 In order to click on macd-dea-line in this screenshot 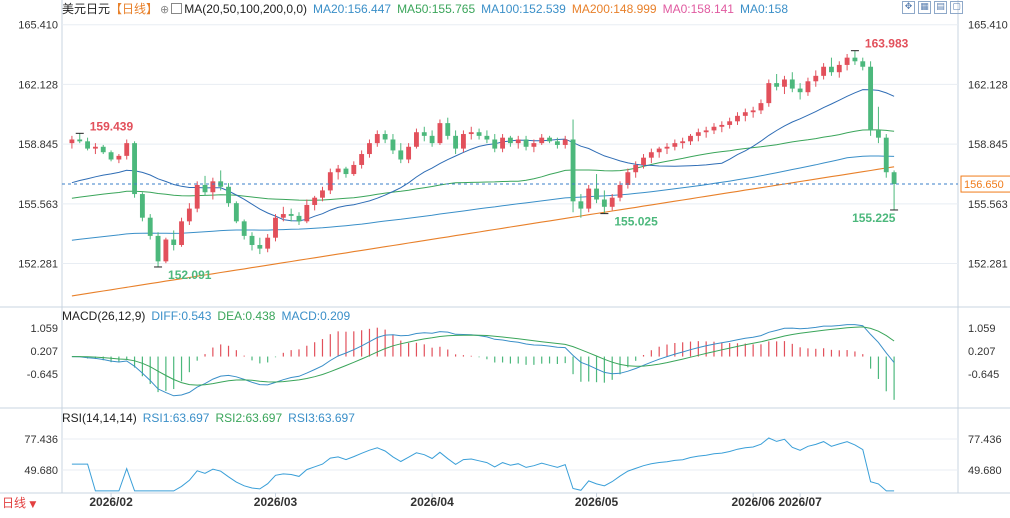, I will do `click(483, 356)`.